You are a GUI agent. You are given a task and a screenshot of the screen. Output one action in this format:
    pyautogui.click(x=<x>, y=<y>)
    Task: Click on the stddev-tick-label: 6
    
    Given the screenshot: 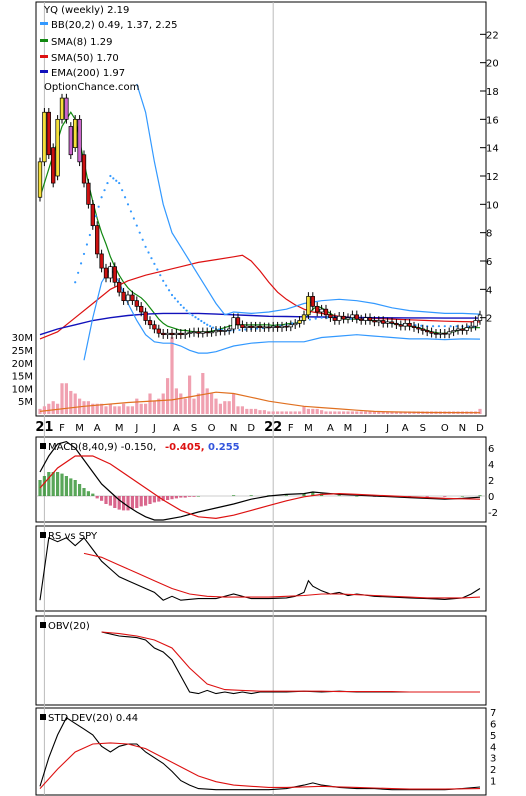 What is the action you would take?
    pyautogui.click(x=493, y=724)
    